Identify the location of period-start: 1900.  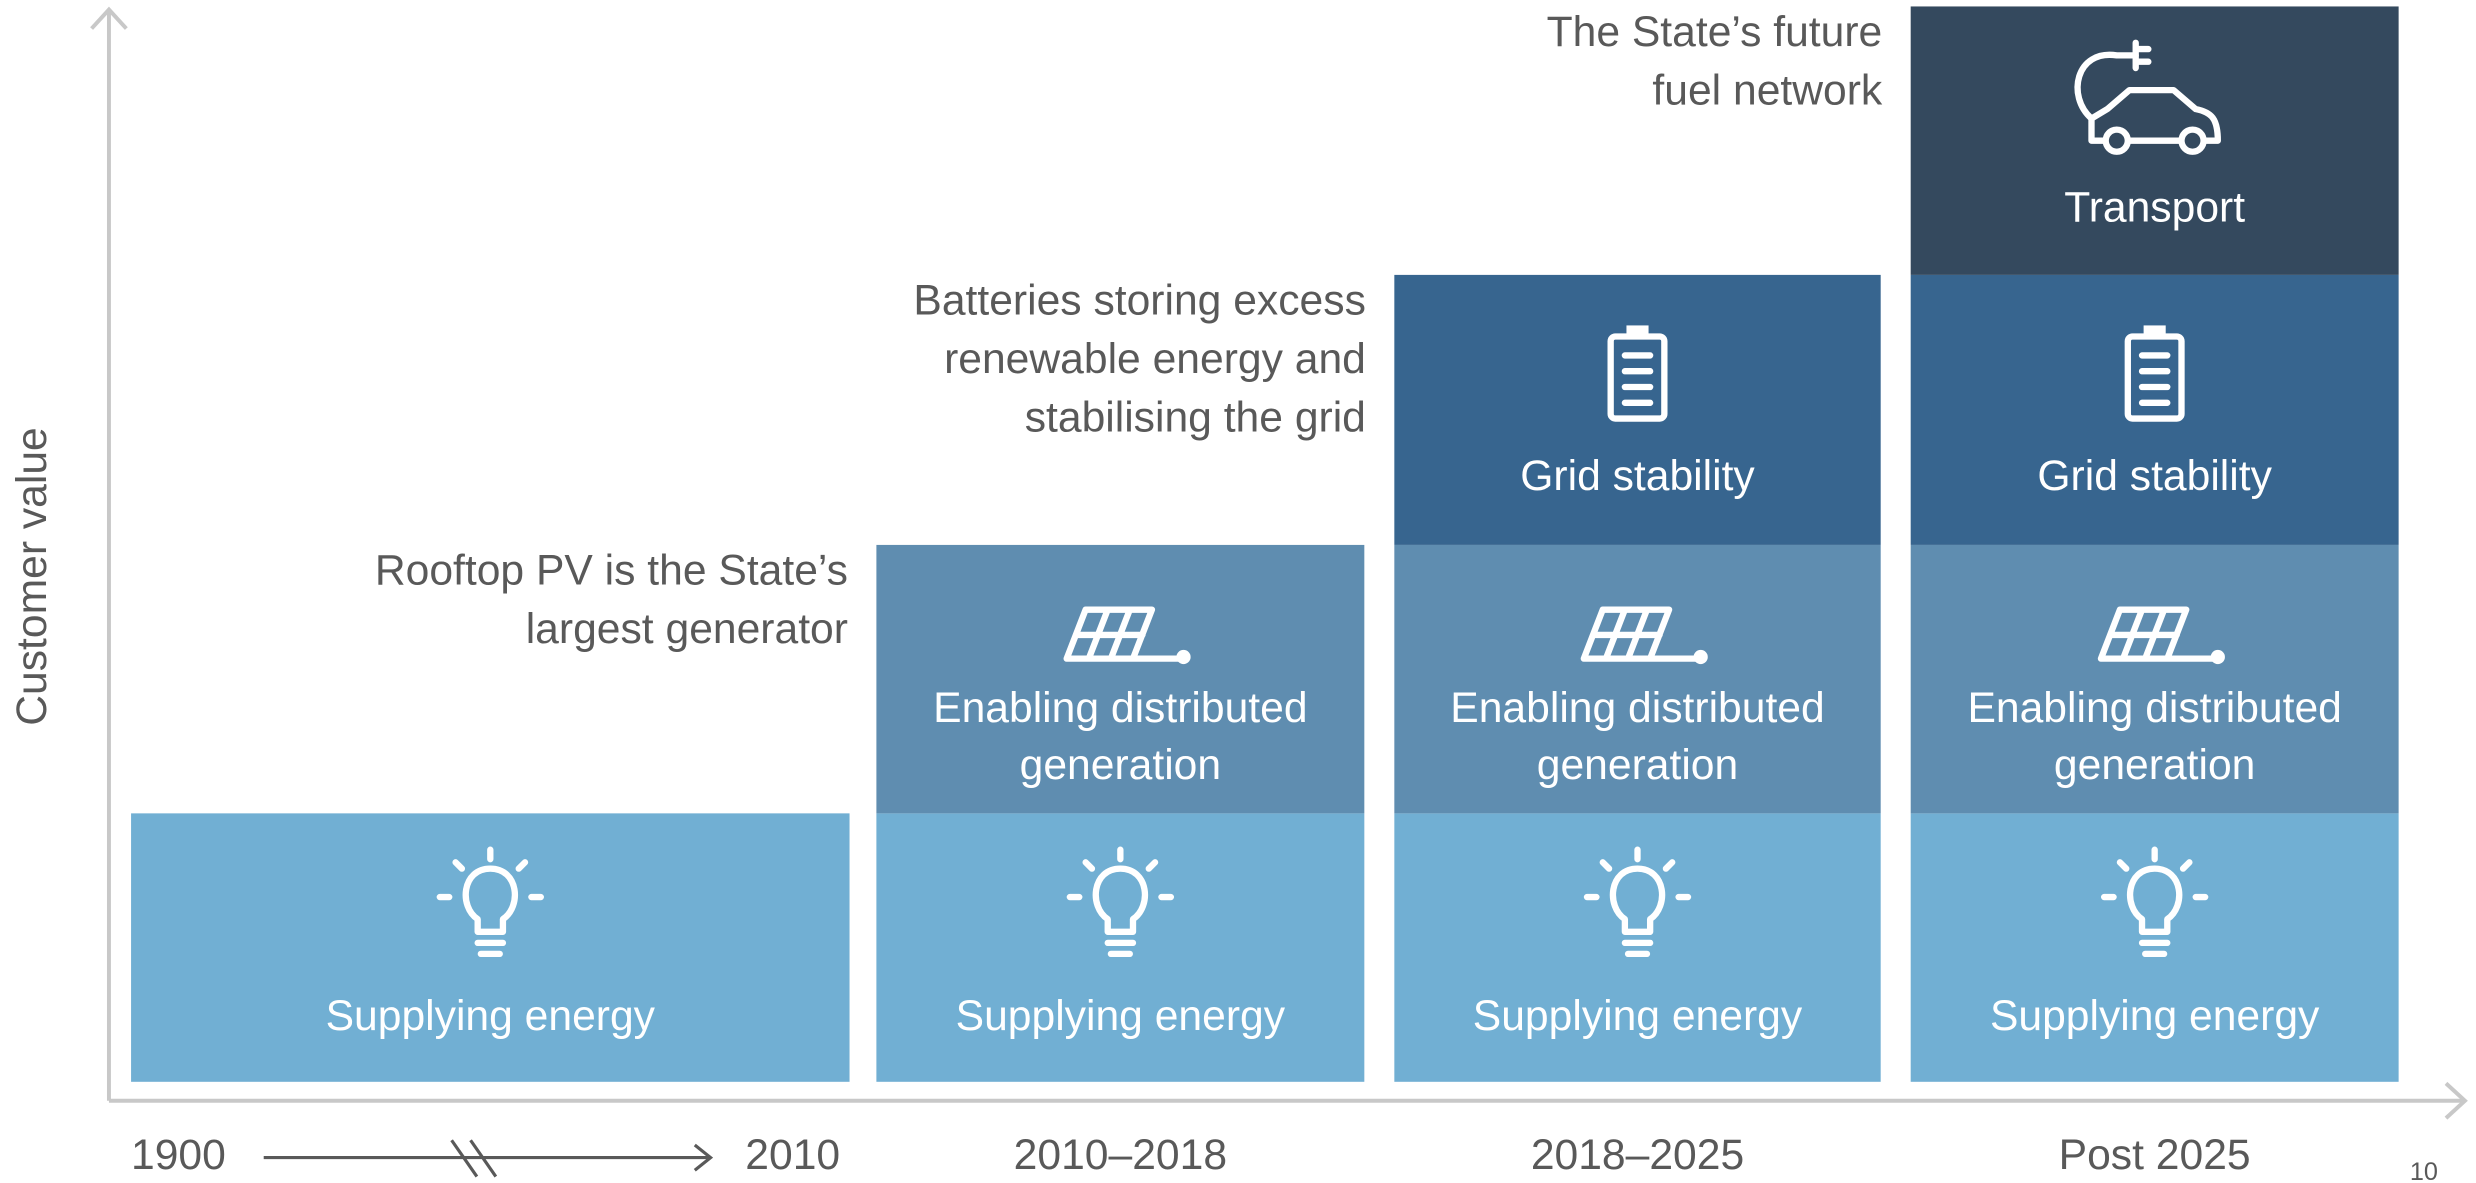
(178, 1155).